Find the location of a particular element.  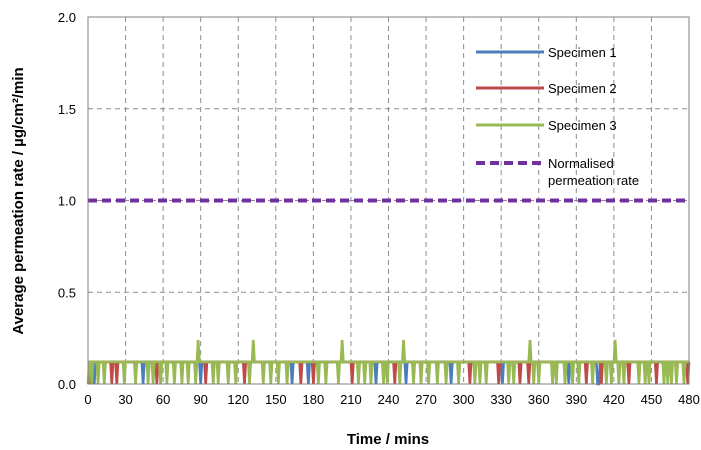

x-tick-label: 450 is located at coordinates (652, 399).